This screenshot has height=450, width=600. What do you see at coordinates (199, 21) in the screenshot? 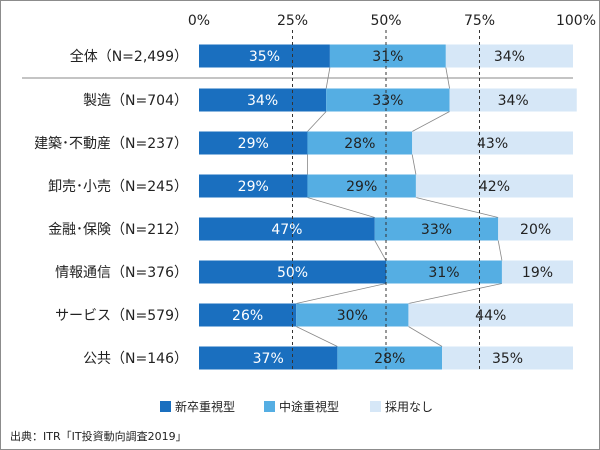
I see `x-tick-label: 0%` at bounding box center [199, 21].